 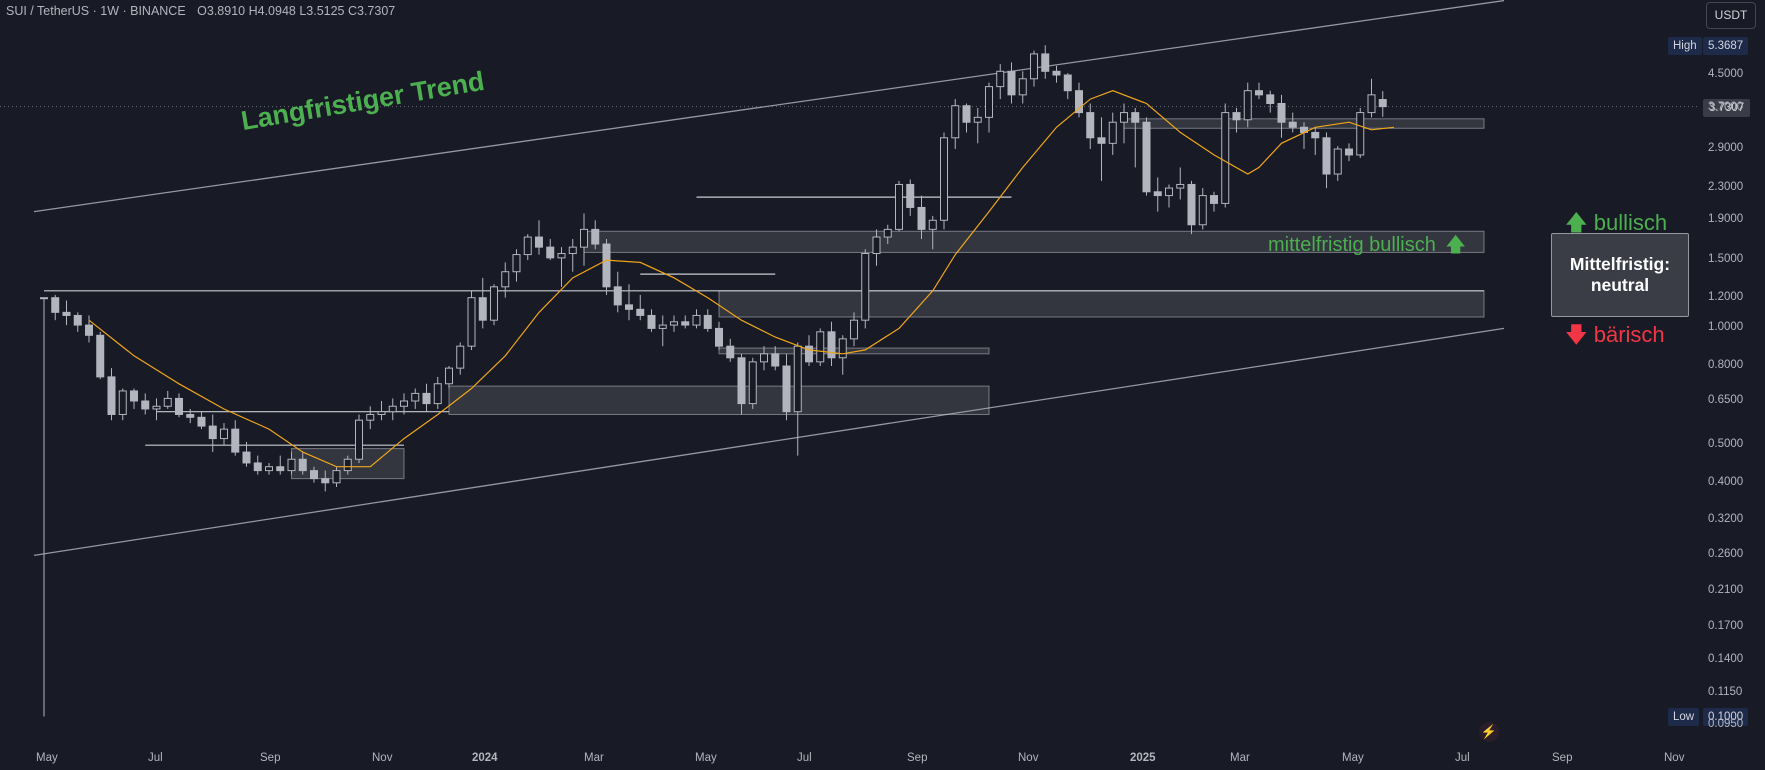 What do you see at coordinates (1726, 74) in the screenshot?
I see `y-tick-label: 4.5000` at bounding box center [1726, 74].